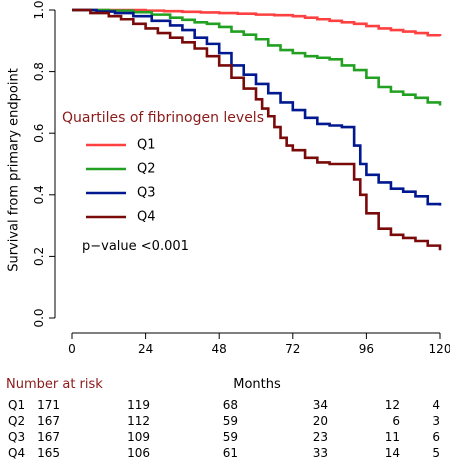  I want to click on risk-cell: 165, so click(48, 452).